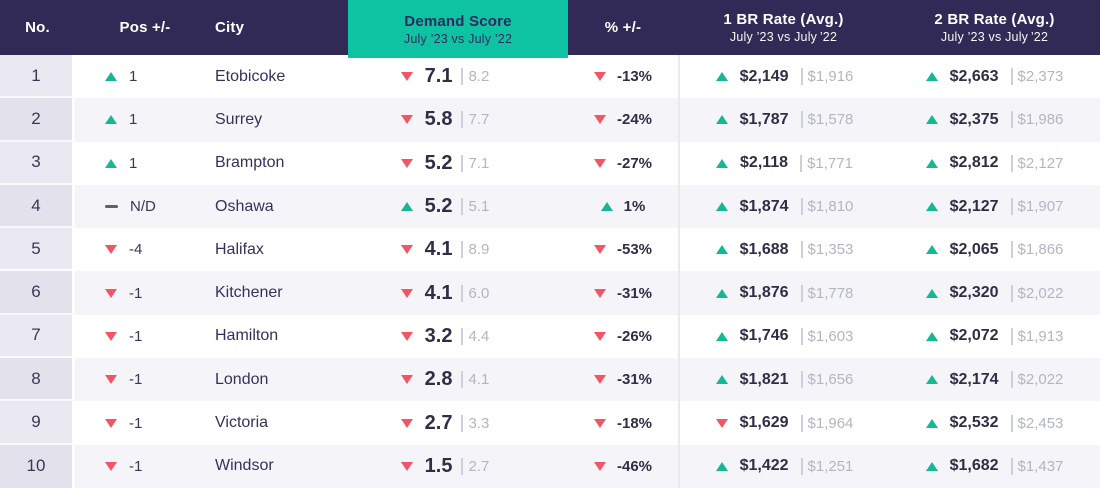 The height and width of the screenshot is (488, 1100). I want to click on demand-score-cell: 4.1 8.9, so click(458, 249).